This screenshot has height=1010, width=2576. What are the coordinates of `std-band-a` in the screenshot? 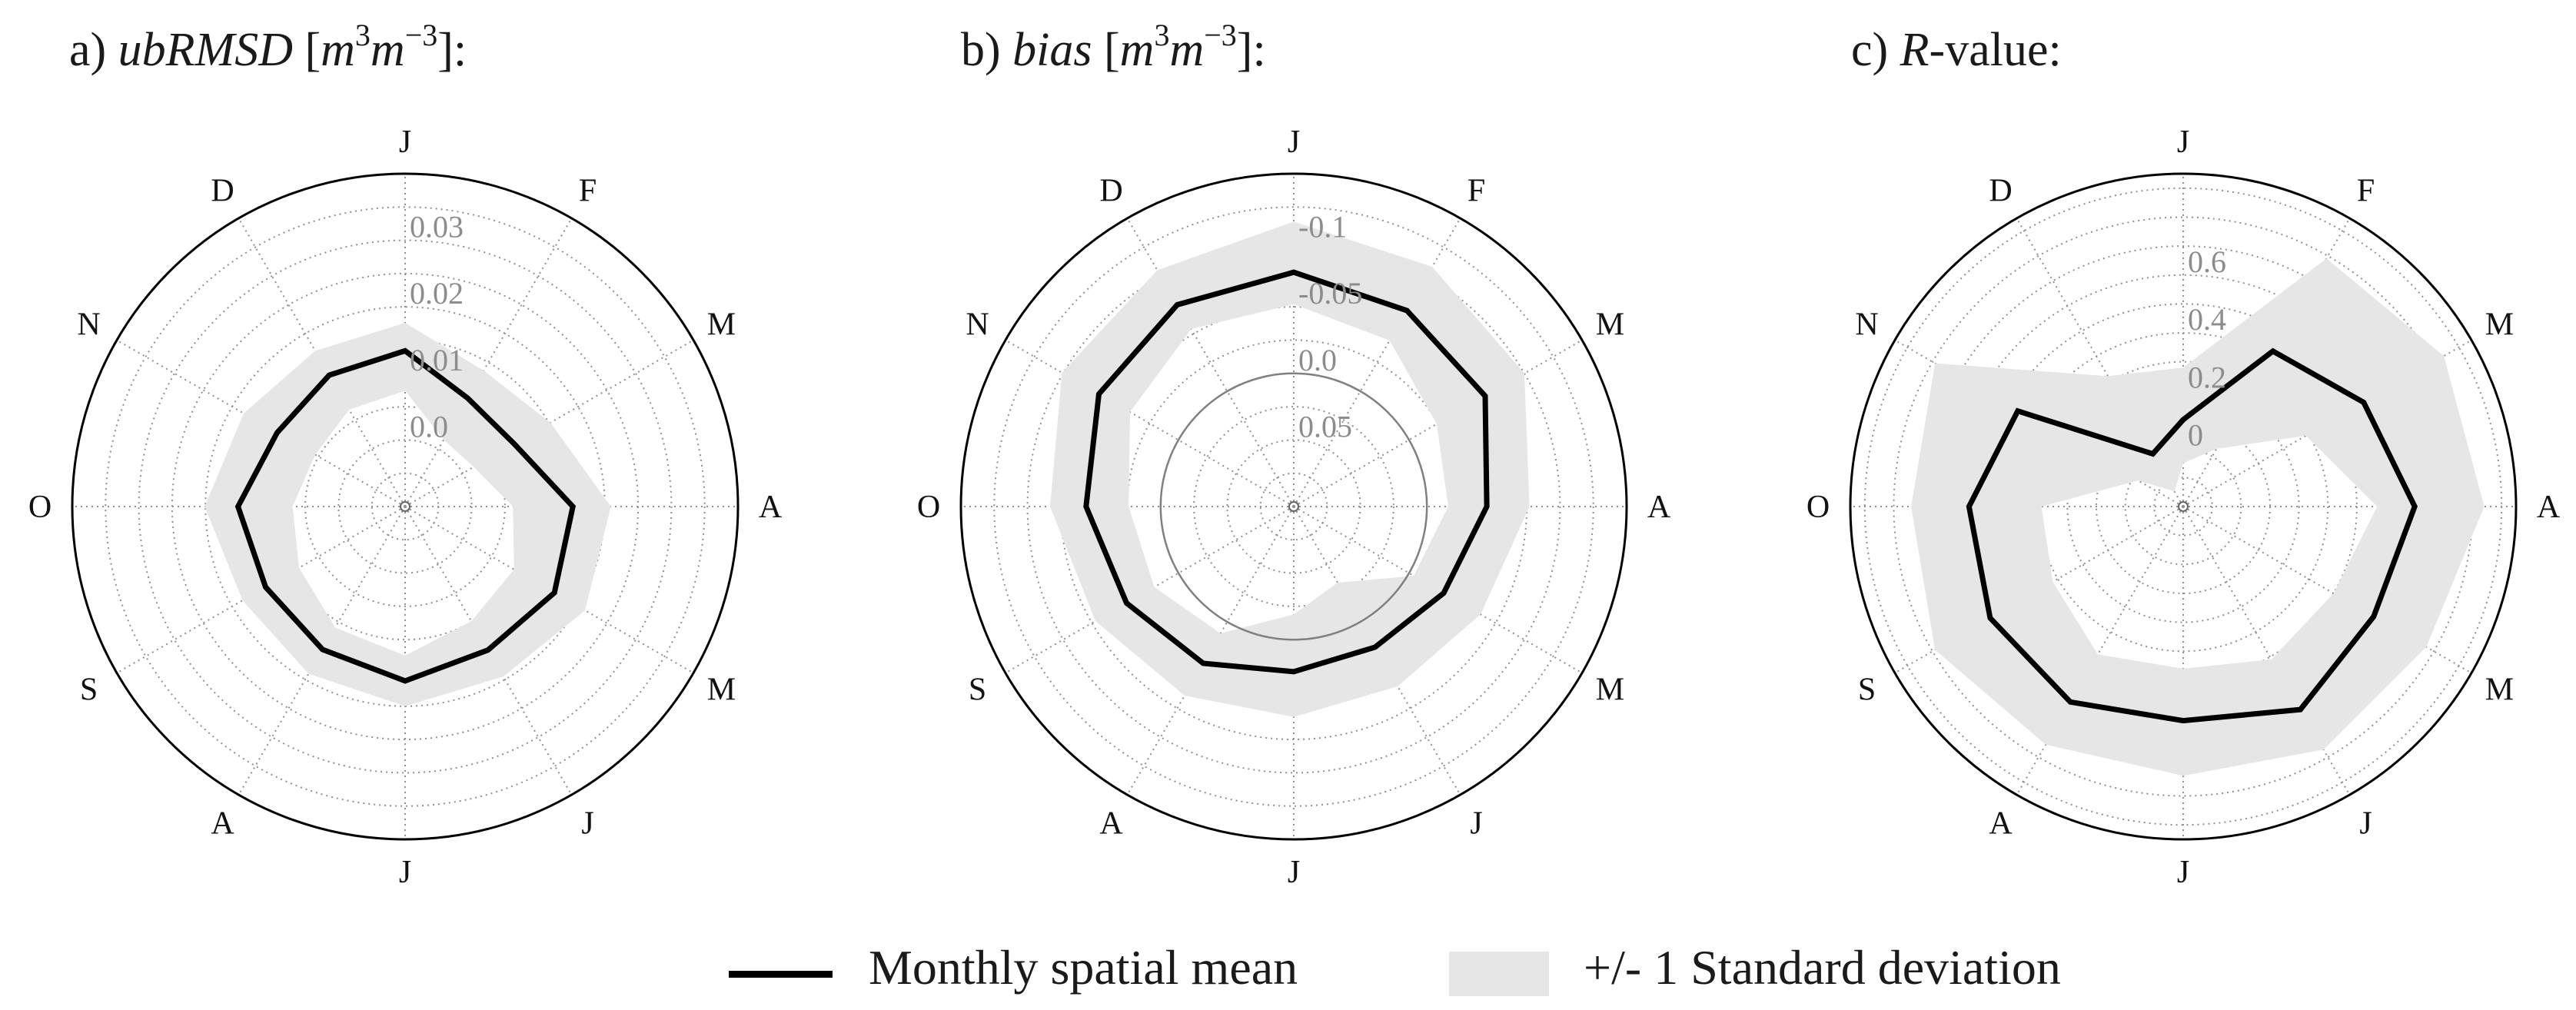 It's located at (407, 514).